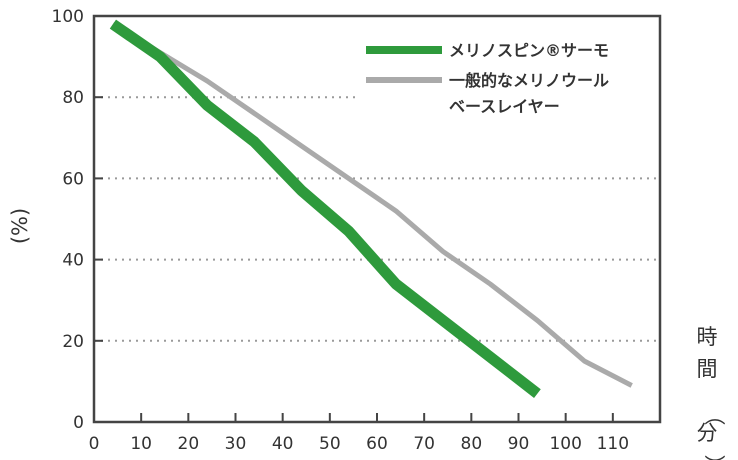  Describe the element at coordinates (504, 106) in the screenshot. I see `legend-label-merino-wool-base-line2: ベースレイヤー` at that location.